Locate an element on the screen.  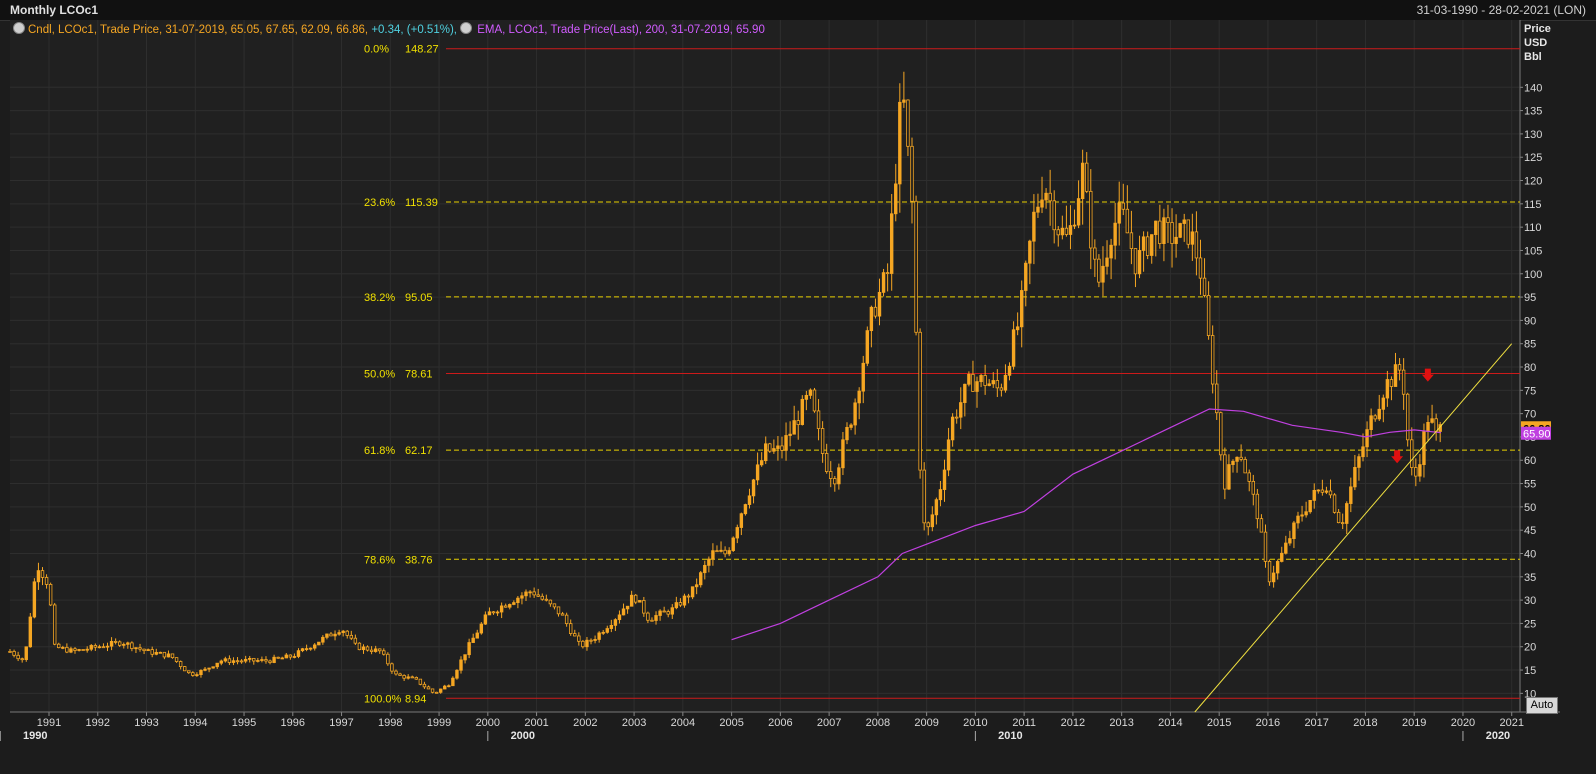
auto-scale-button: Auto is located at coordinates (1542, 705).